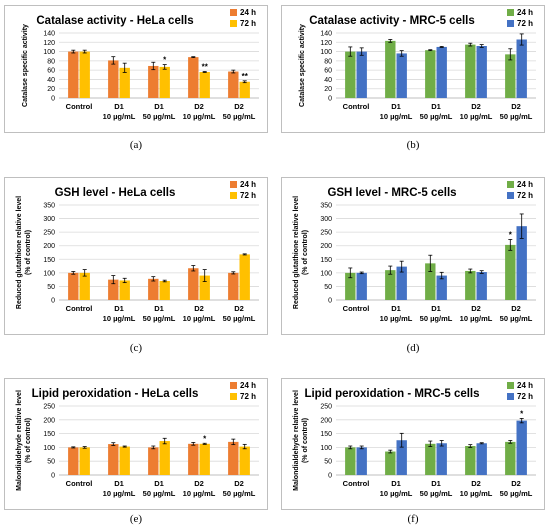  Describe the element at coordinates (522, 413) in the screenshot. I see `significance-mark: *` at that location.